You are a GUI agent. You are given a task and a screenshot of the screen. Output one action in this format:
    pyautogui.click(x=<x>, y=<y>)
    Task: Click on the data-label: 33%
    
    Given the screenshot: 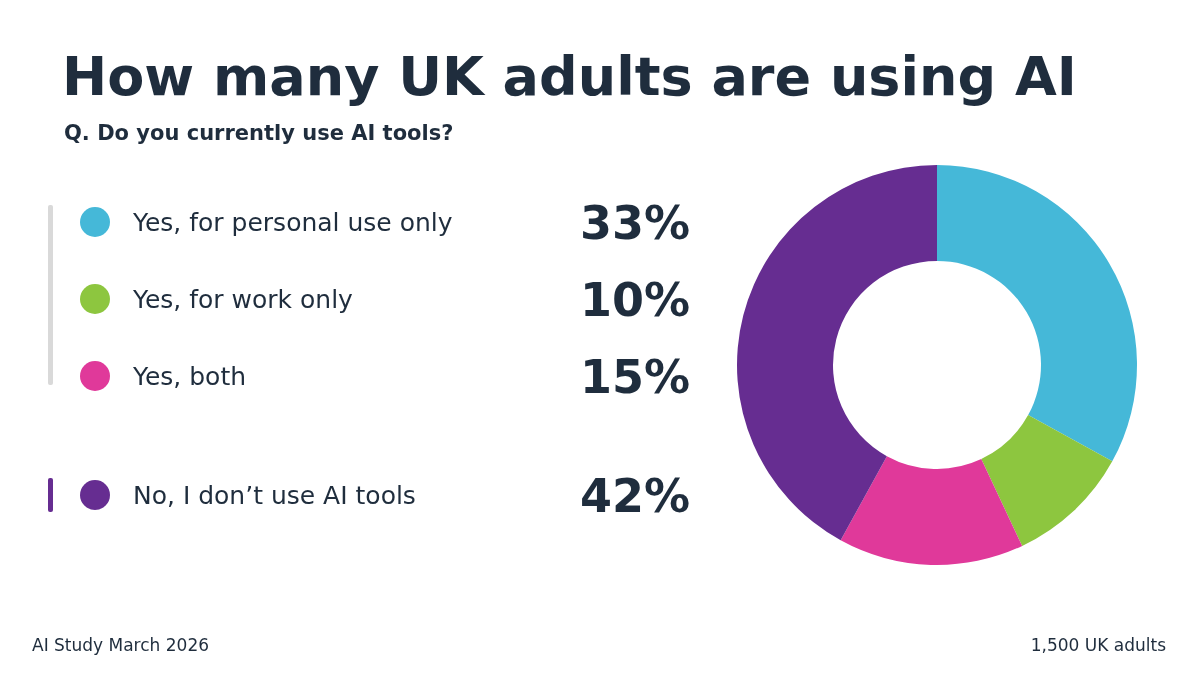 What is the action you would take?
    pyautogui.click(x=635, y=223)
    